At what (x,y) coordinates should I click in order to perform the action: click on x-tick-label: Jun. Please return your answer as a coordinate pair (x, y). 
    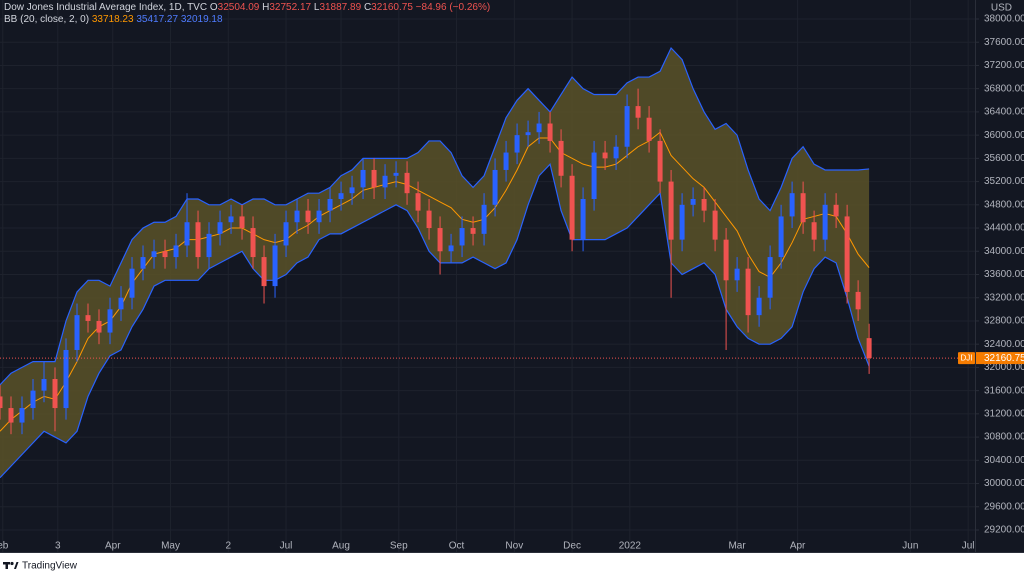
    Looking at the image, I should click on (910, 546).